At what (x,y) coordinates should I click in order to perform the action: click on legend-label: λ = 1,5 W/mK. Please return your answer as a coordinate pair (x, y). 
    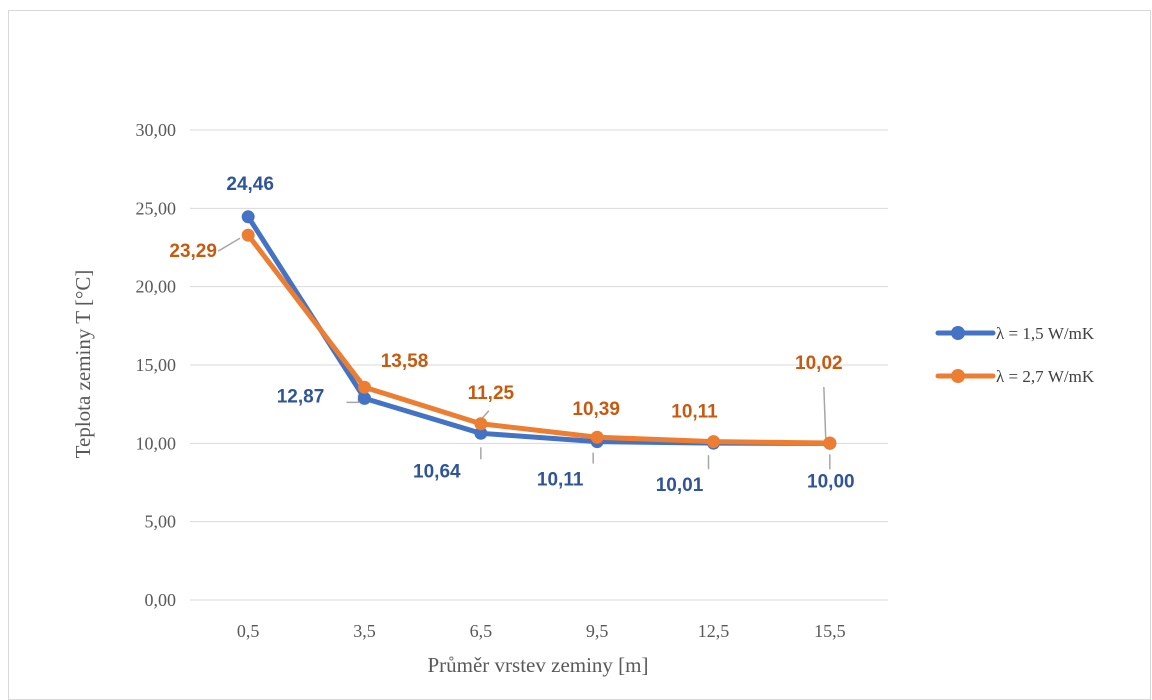
    Looking at the image, I should click on (1045, 333).